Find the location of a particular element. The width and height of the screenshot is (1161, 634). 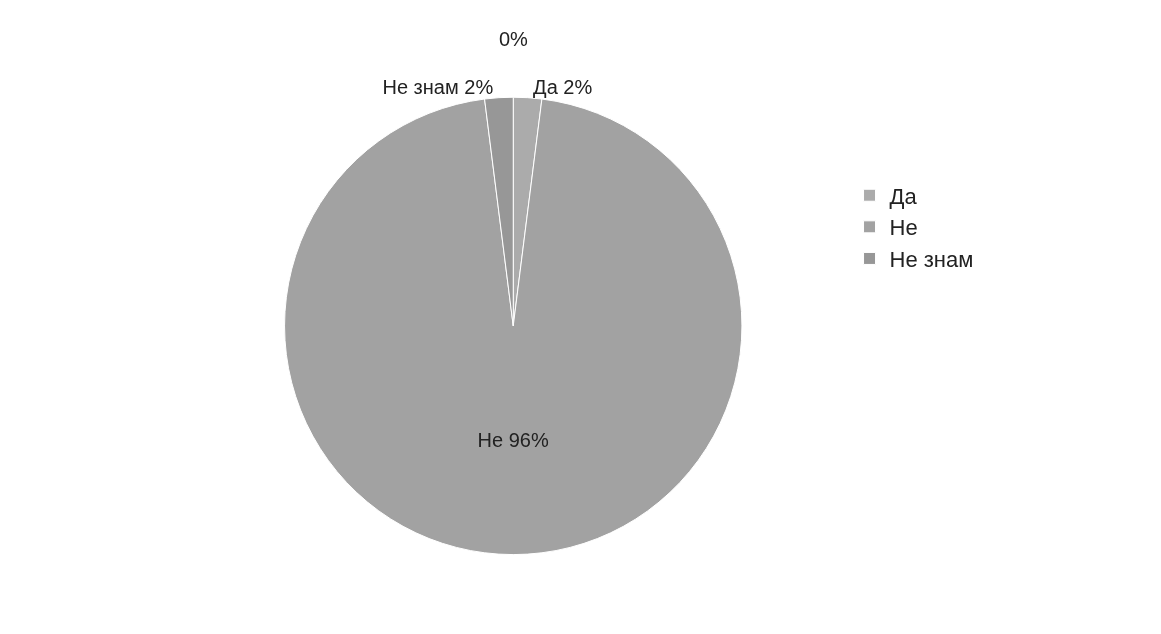

data-label: Да 2% is located at coordinates (563, 86).